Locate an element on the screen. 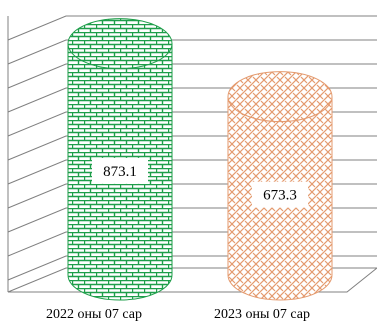 The width and height of the screenshot is (377, 325). data-label: 873.1 is located at coordinates (120, 172).